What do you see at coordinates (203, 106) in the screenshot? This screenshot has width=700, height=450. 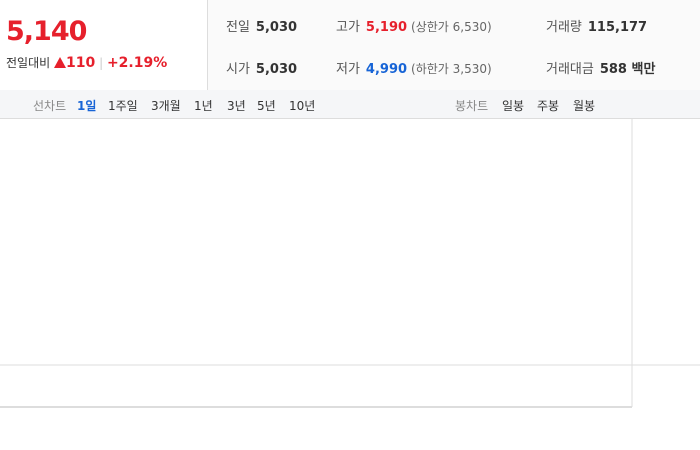 I see `period-tab: 1년` at bounding box center [203, 106].